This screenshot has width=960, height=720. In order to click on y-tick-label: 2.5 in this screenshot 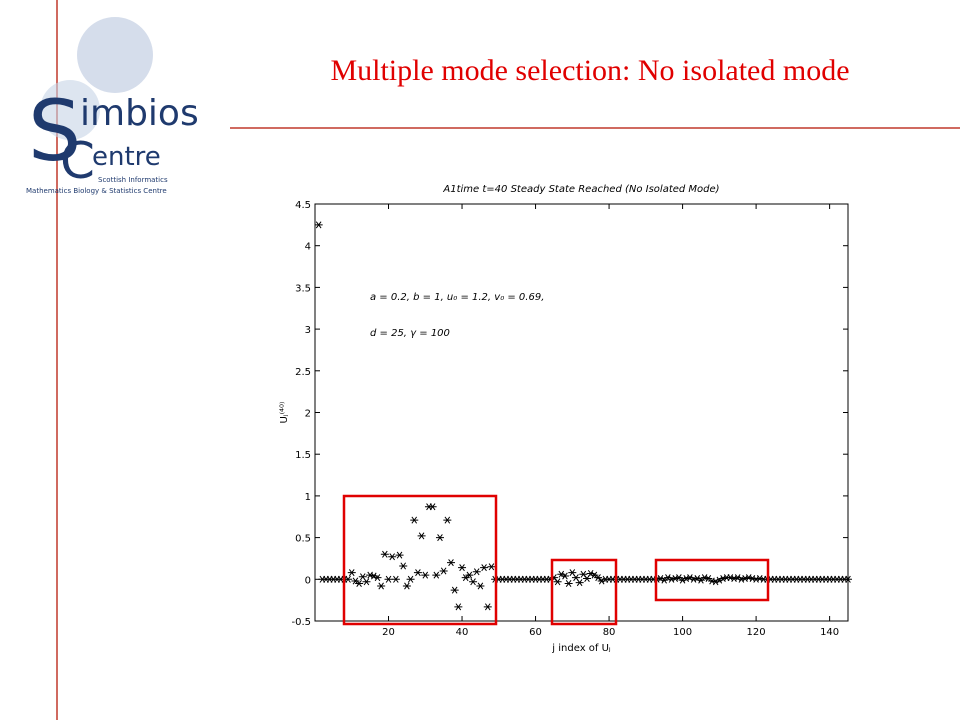, I will do `click(303, 372)`.